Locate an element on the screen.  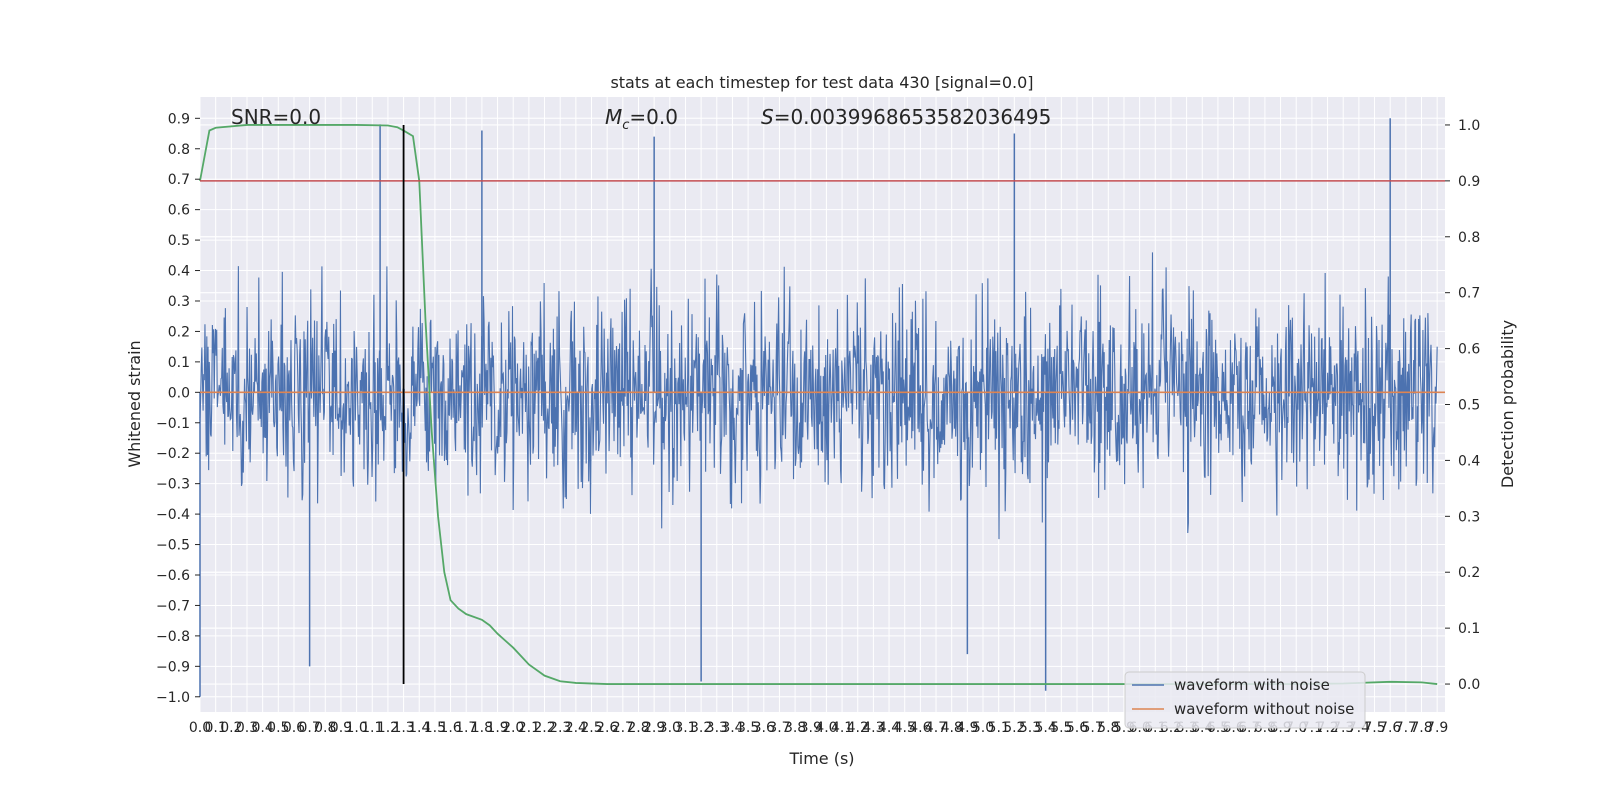
s-annotation: S=0.003996865358203649​5 is located at coordinates (906, 117).